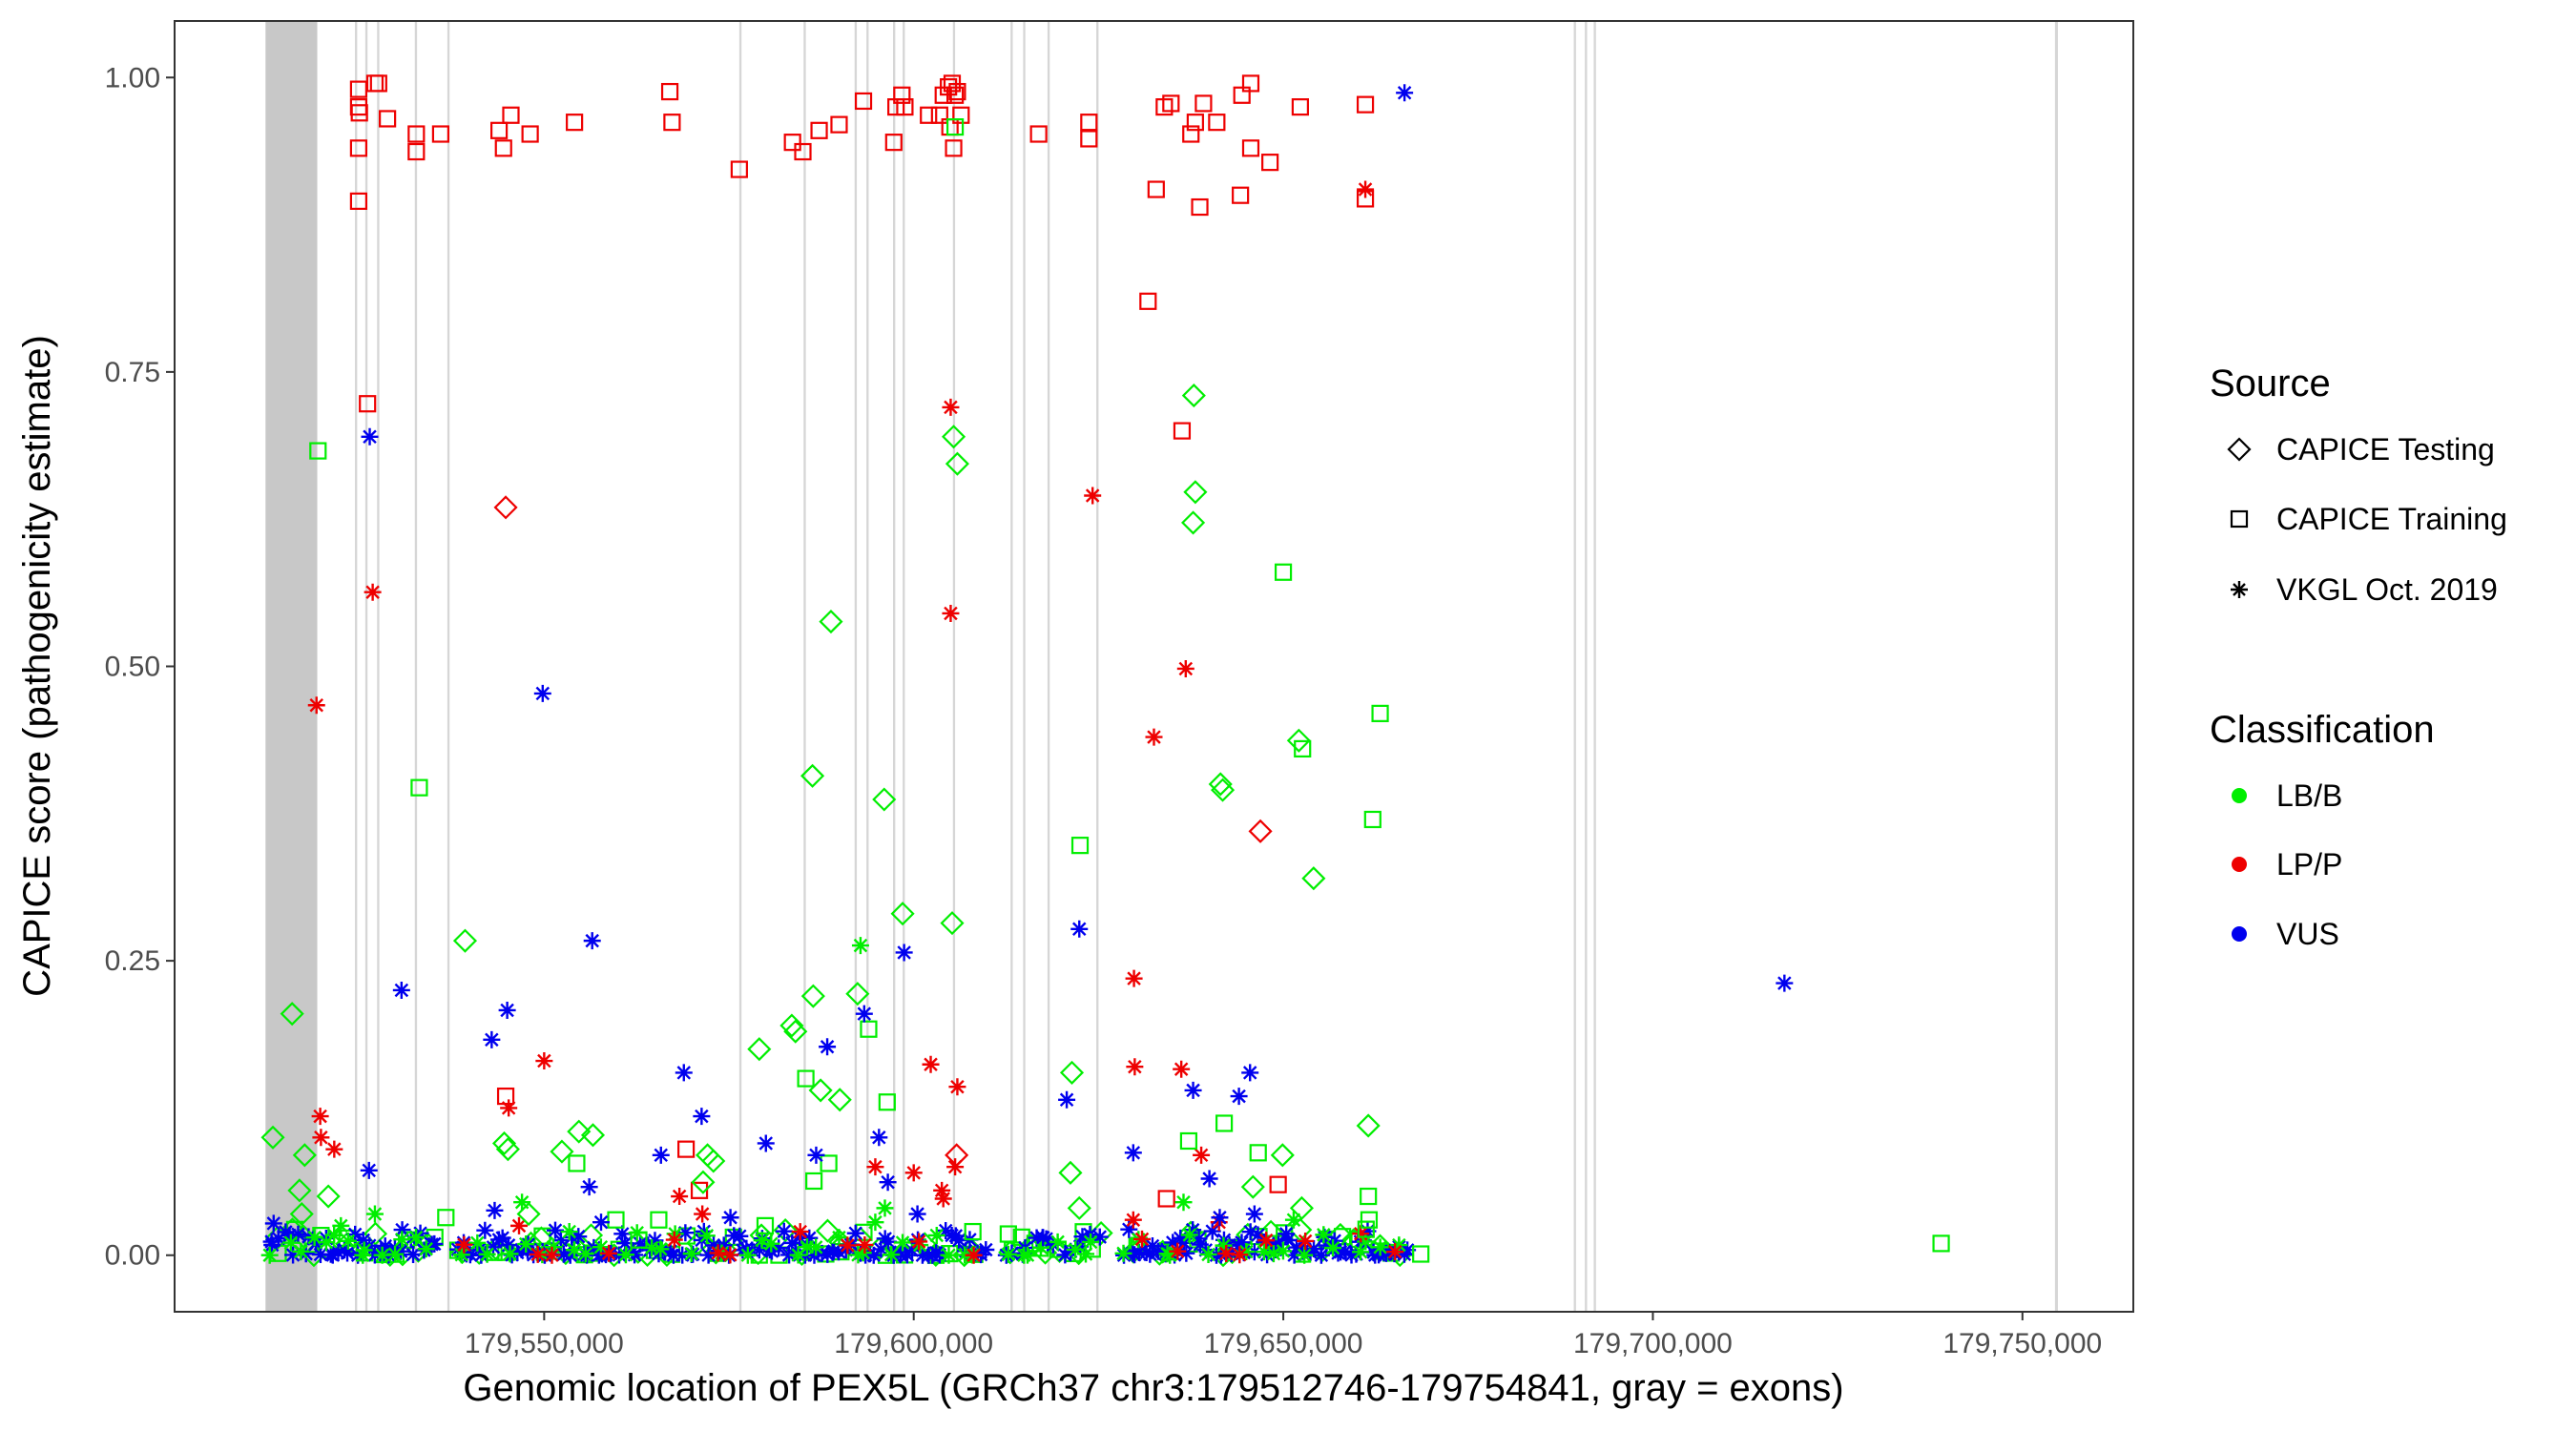  Describe the element at coordinates (2322, 730) in the screenshot. I see `legend-classification-title: Classification` at that location.